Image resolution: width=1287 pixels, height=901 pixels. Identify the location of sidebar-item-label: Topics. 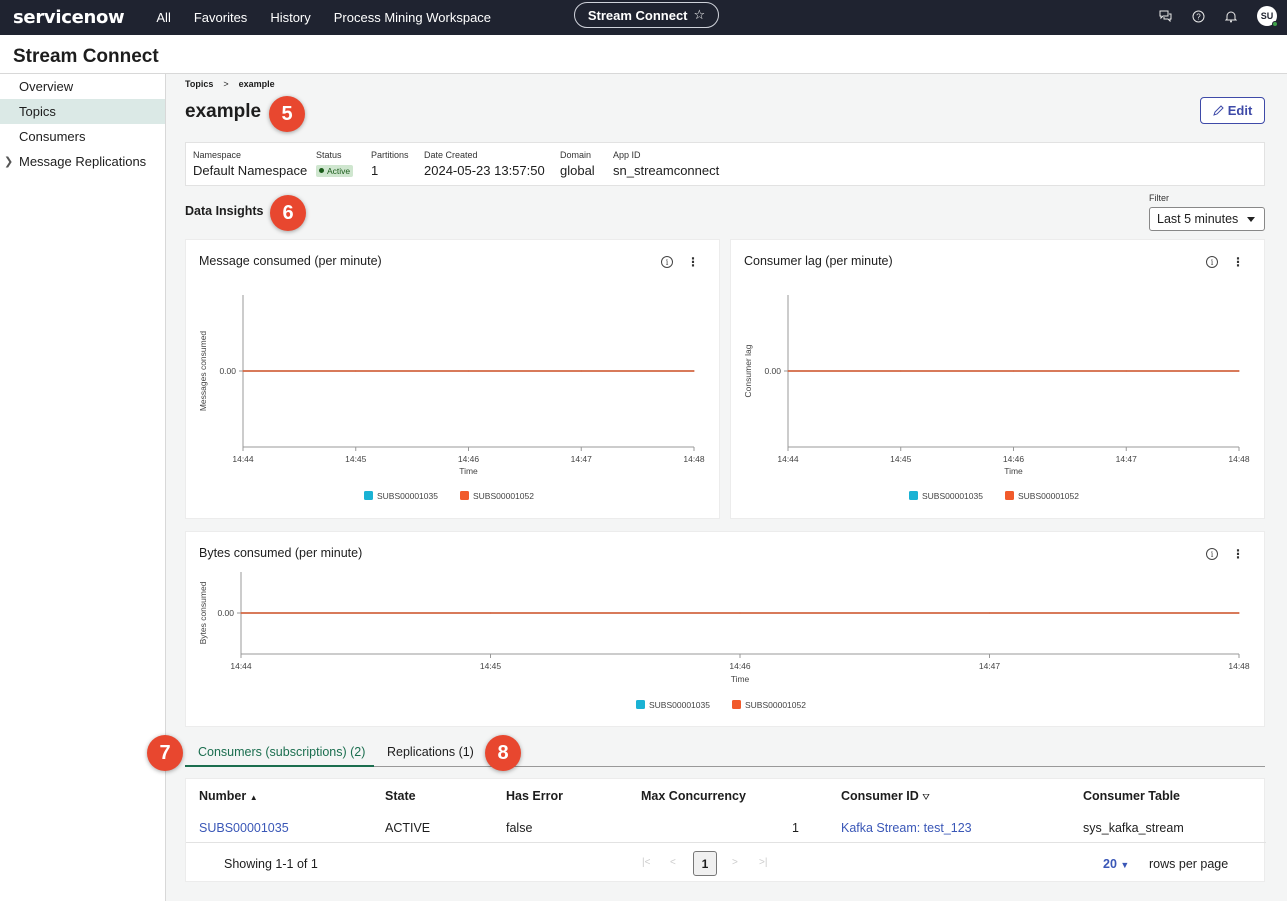
(37, 111).